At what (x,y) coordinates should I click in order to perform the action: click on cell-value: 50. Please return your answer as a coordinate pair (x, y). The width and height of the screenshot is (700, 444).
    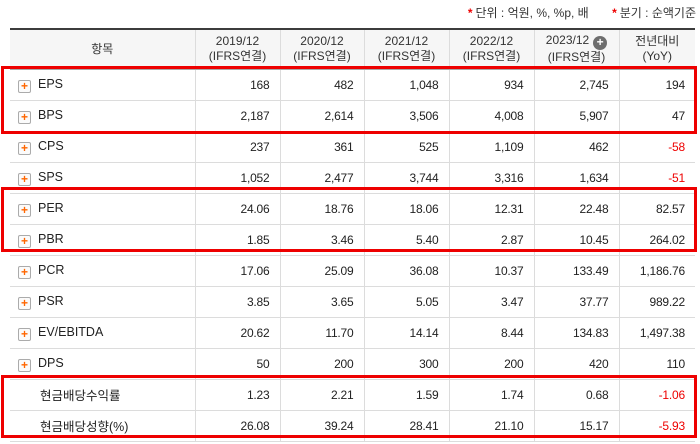
    Looking at the image, I should click on (237, 364).